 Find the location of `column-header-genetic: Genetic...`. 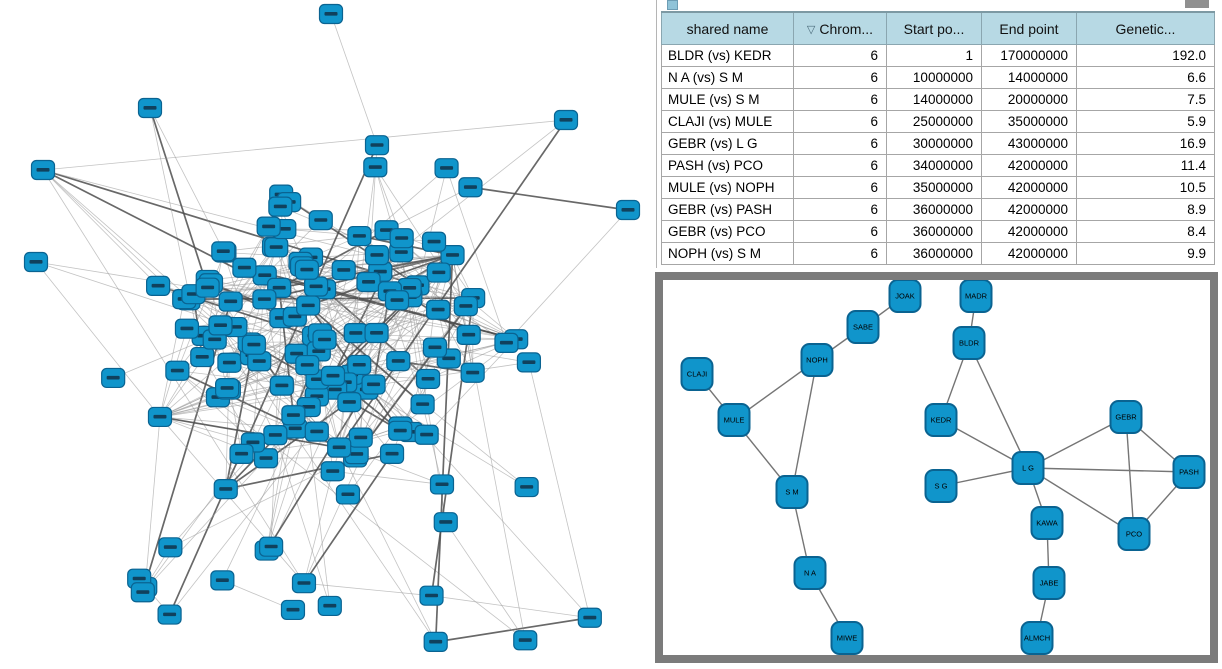

column-header-genetic: Genetic... is located at coordinates (1145, 28).